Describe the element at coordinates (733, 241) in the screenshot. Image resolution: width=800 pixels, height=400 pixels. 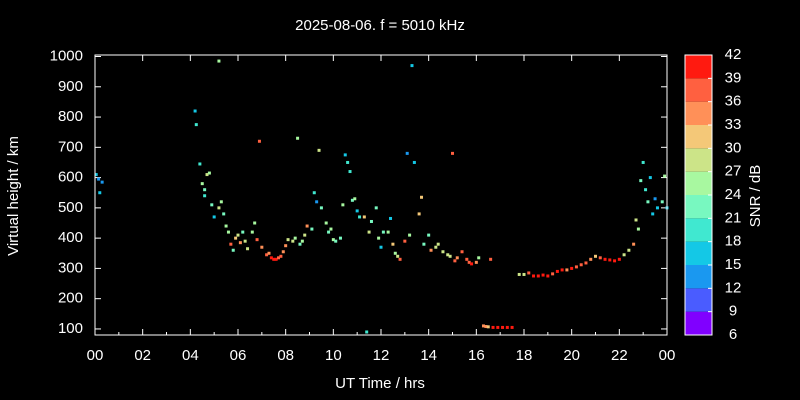
I see `colorbar-tick-label: 18` at that location.